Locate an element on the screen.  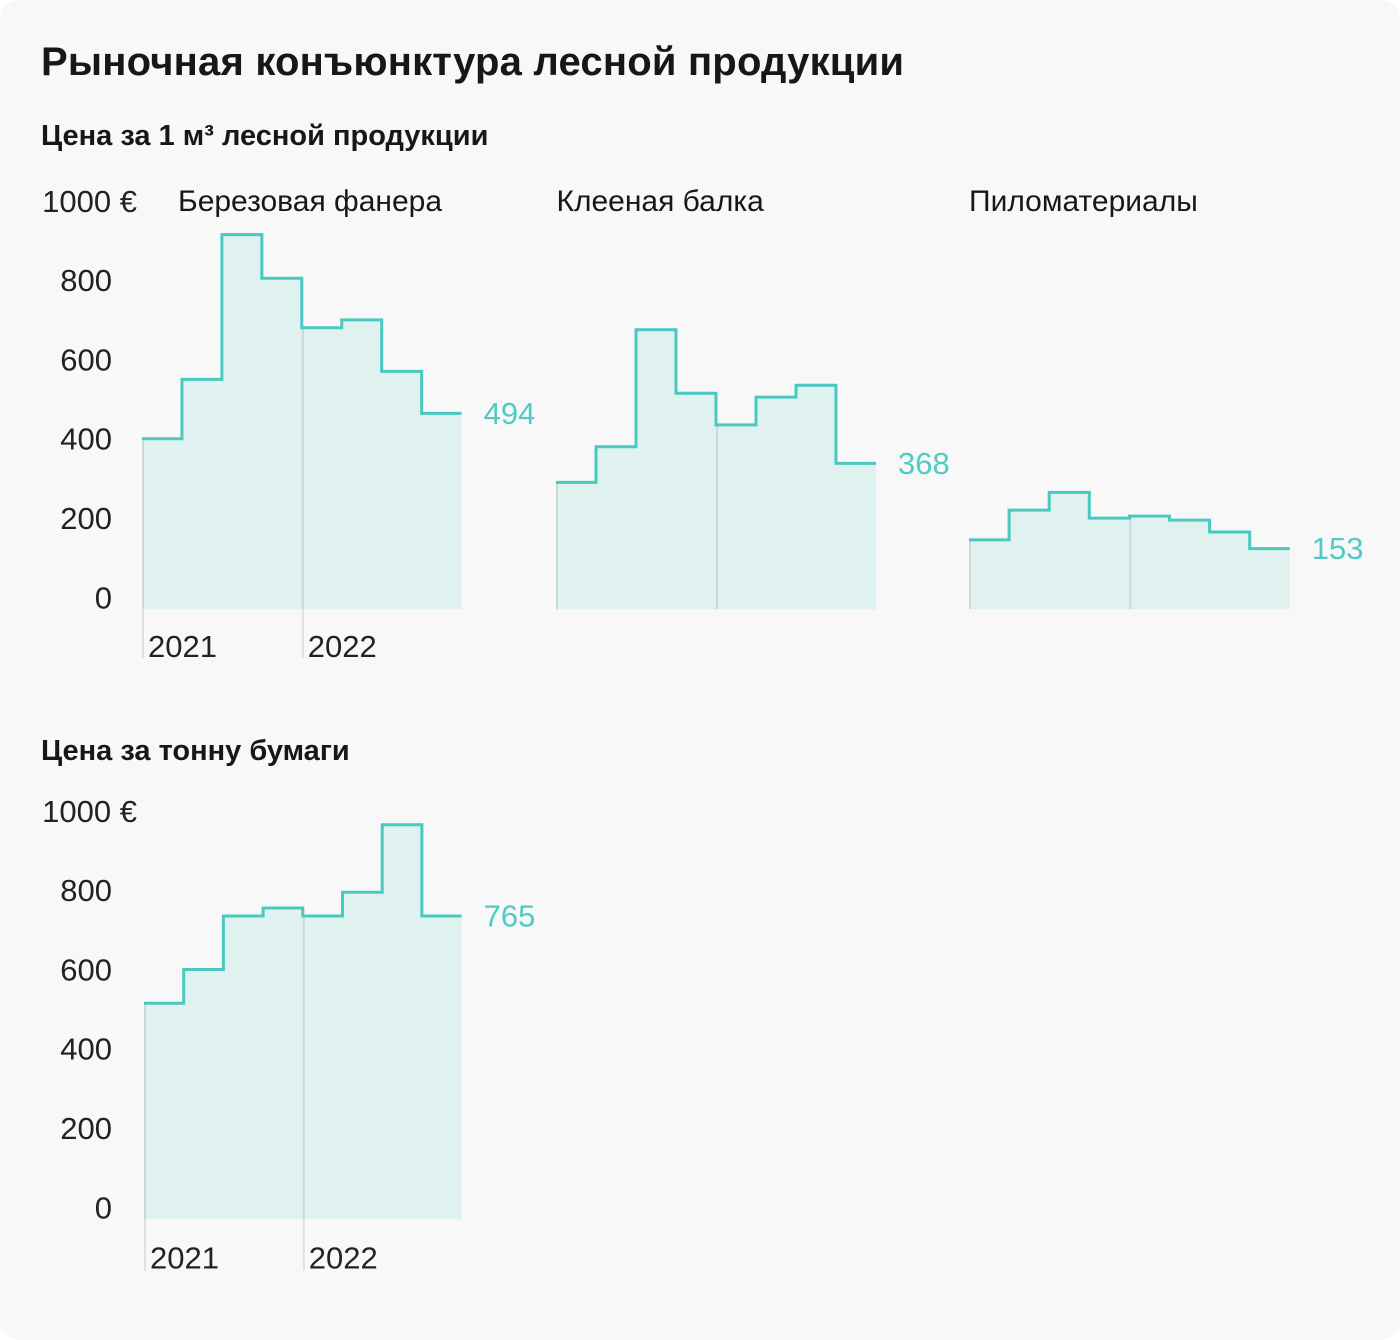
value-label: 494 is located at coordinates (510, 413).